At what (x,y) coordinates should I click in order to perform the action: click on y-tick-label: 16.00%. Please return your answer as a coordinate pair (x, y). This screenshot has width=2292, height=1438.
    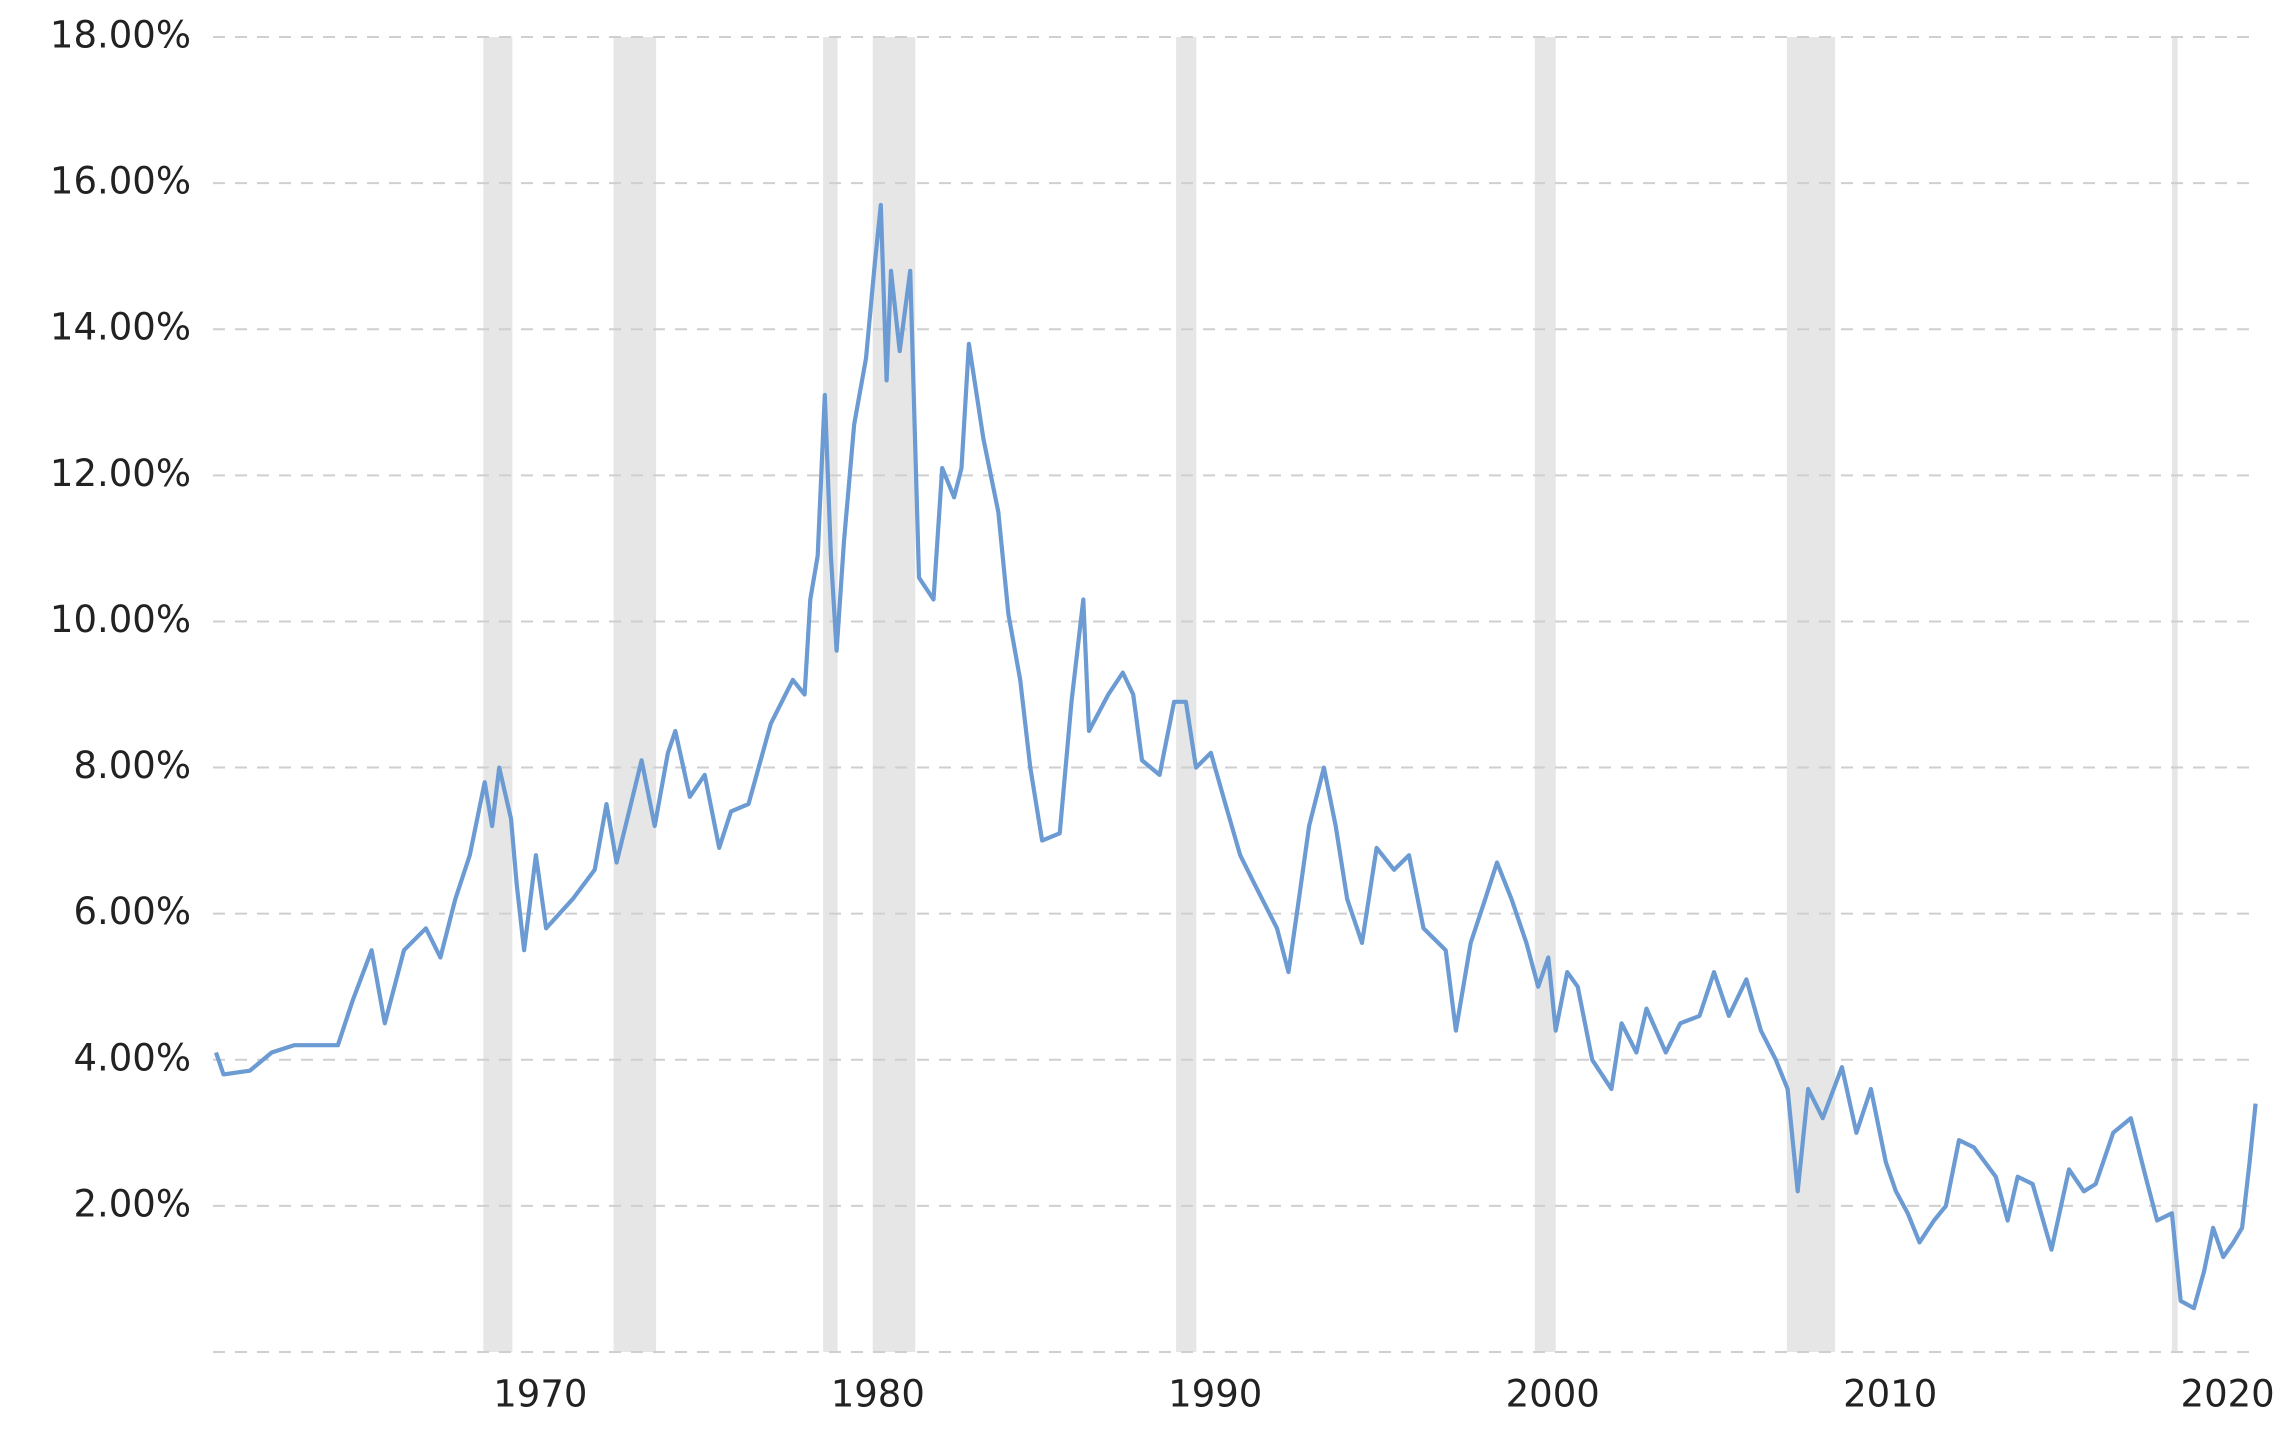
    Looking at the image, I should click on (120, 181).